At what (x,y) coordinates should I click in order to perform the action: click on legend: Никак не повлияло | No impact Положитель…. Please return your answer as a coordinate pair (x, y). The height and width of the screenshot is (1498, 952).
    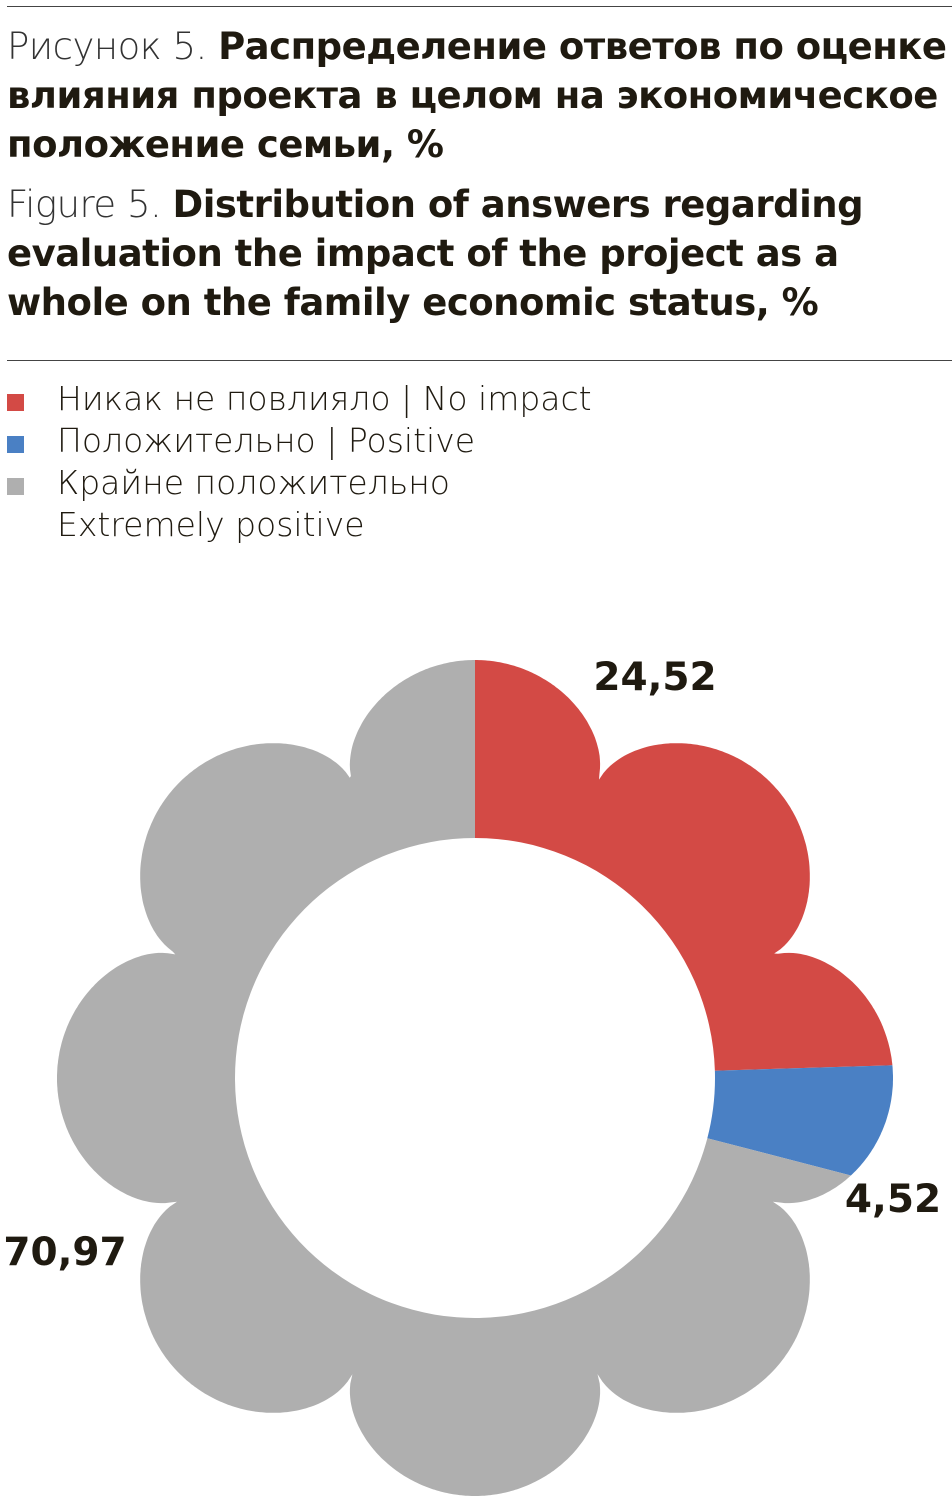
    Looking at the image, I should click on (299, 462).